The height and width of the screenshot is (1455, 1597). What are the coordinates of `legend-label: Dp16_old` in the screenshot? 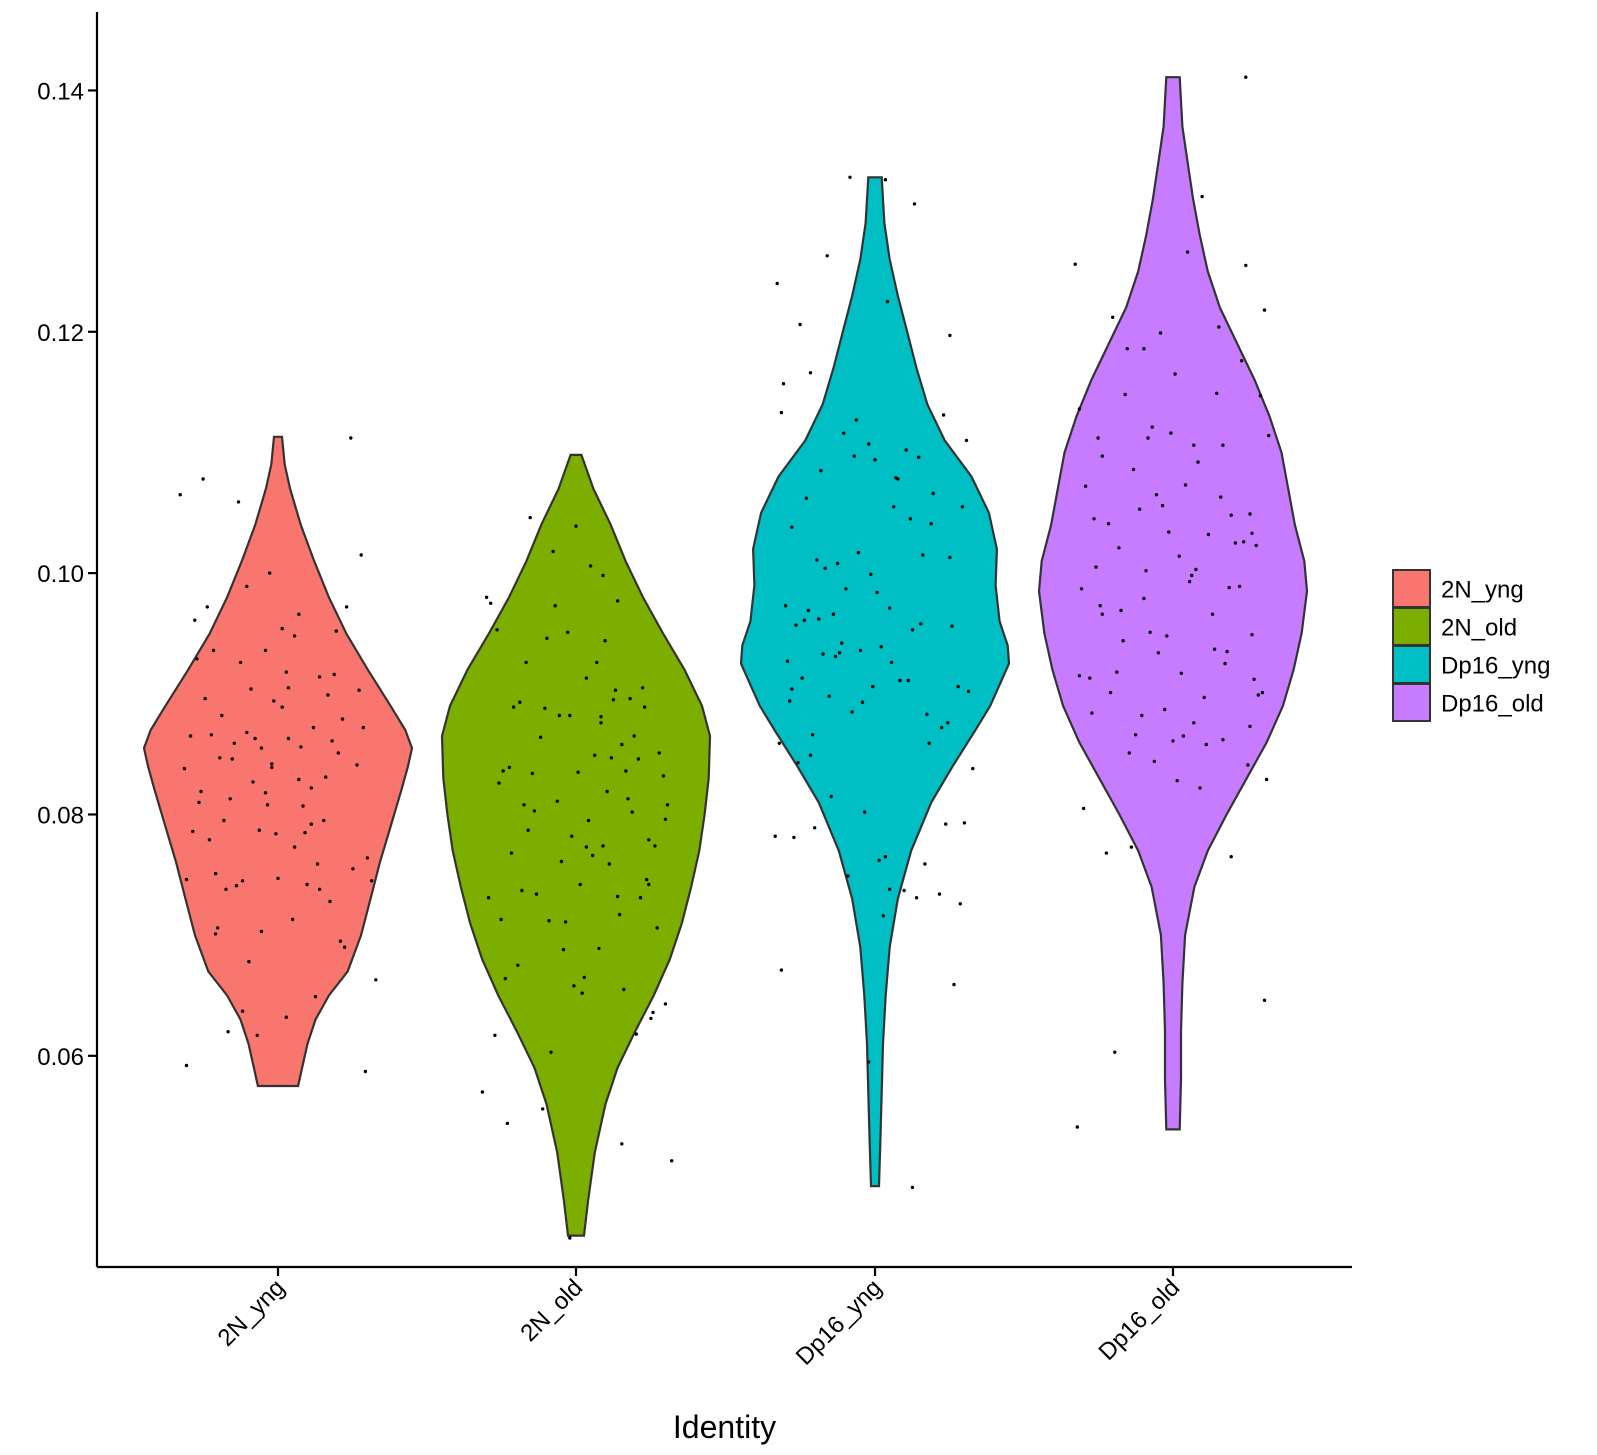 It's located at (1492, 704).